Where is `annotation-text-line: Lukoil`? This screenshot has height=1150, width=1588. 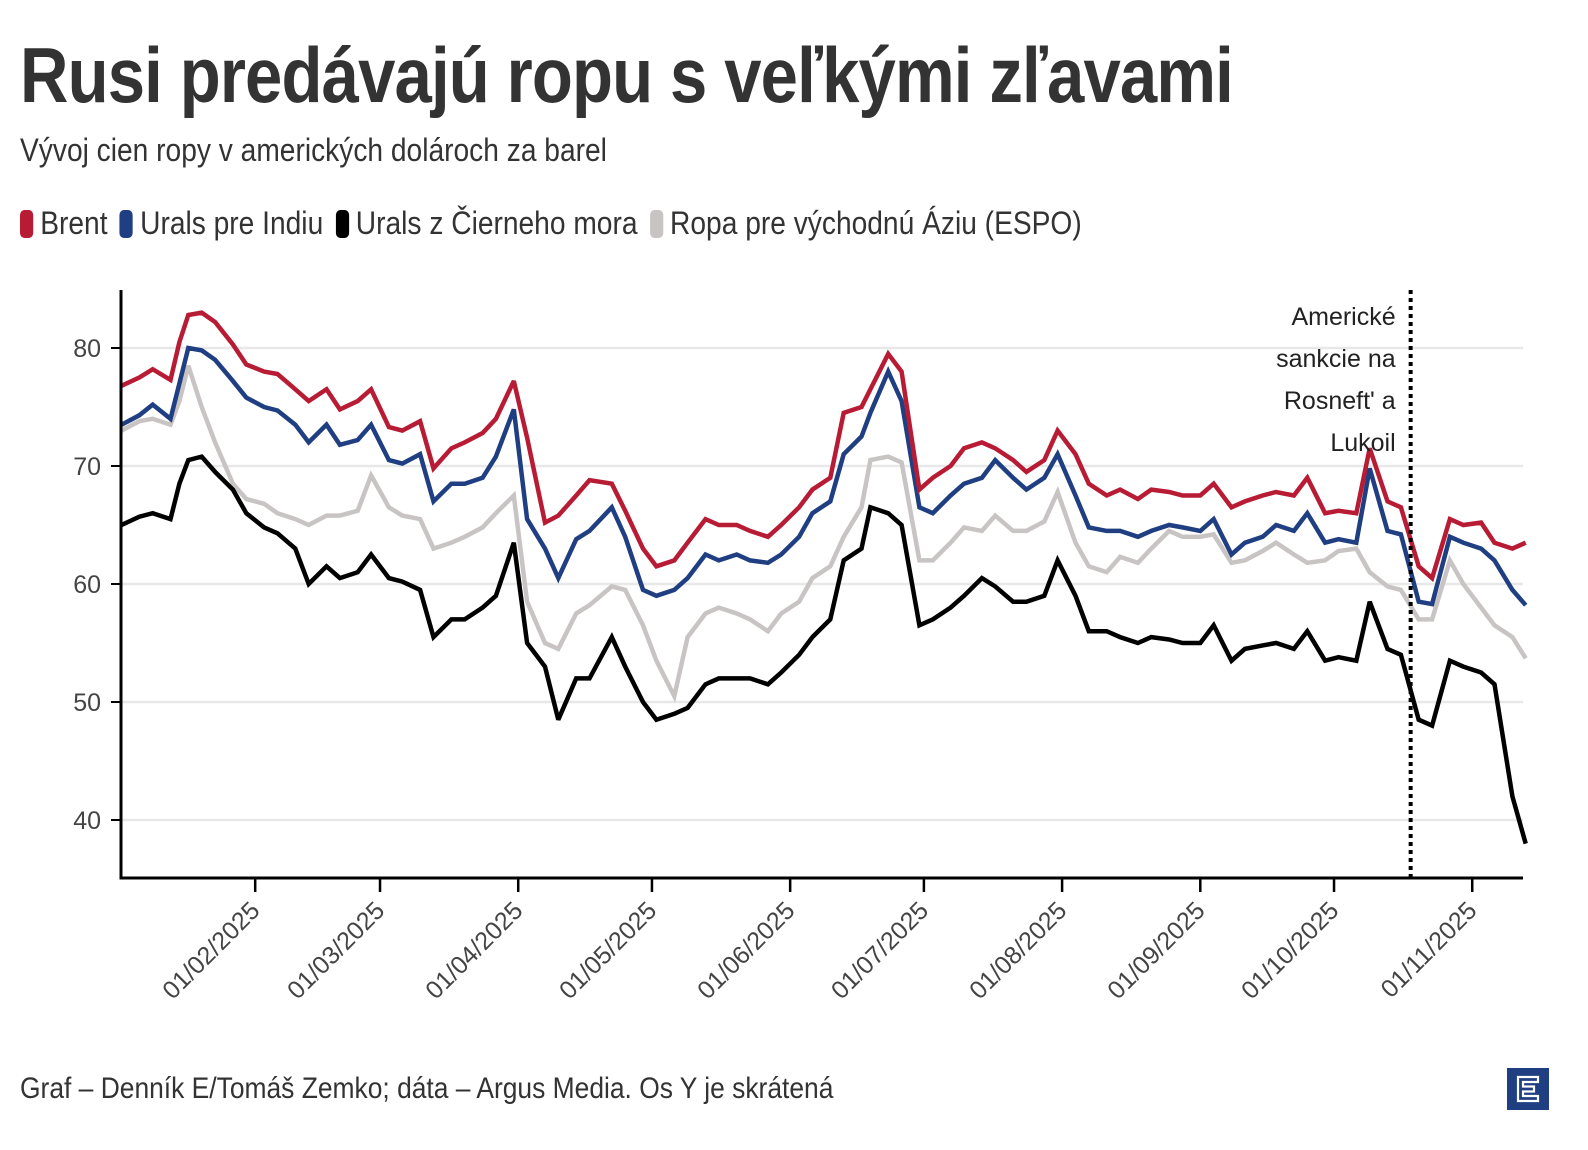
annotation-text-line: Lukoil is located at coordinates (1362, 443).